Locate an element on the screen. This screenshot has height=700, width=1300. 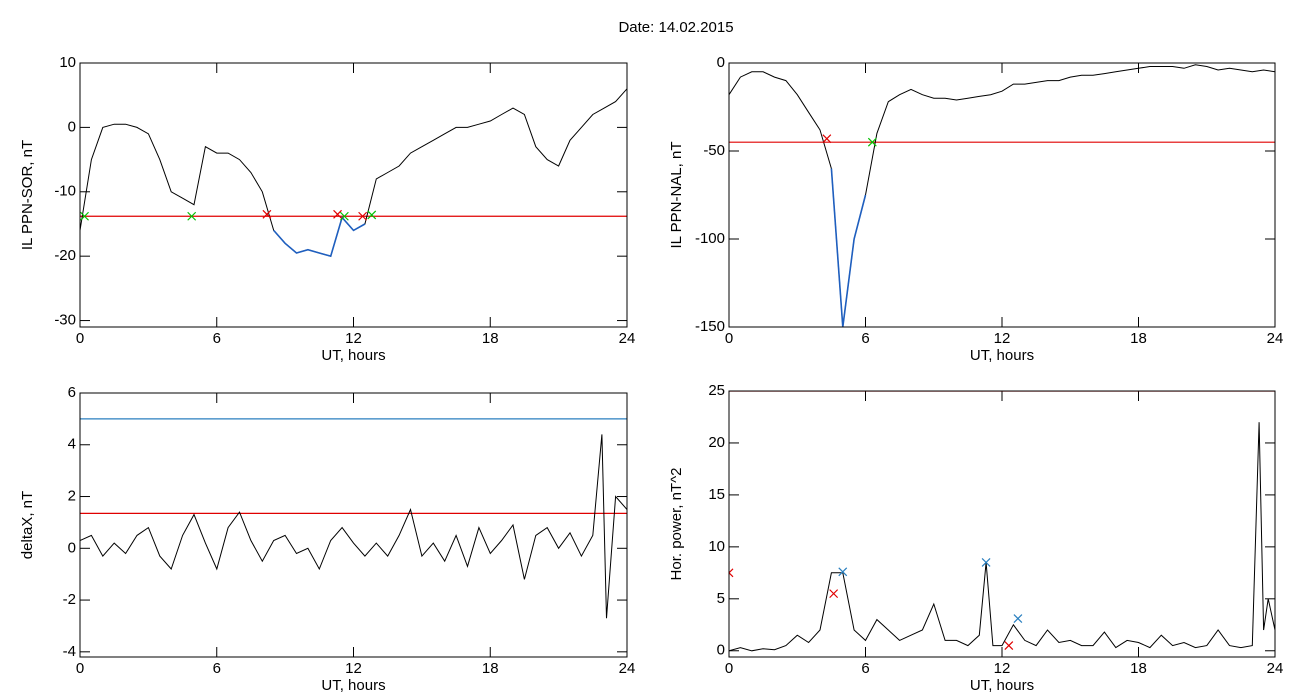
figure-title: Date: 14.02.2015 is located at coordinates (675, 27).